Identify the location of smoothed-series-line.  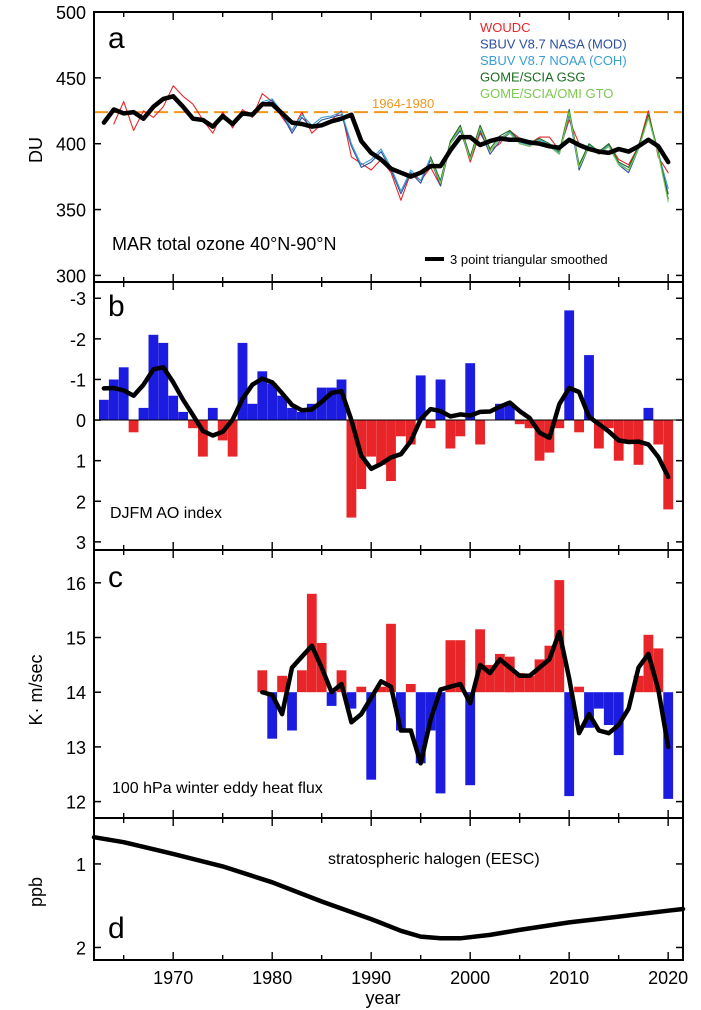
(386, 422).